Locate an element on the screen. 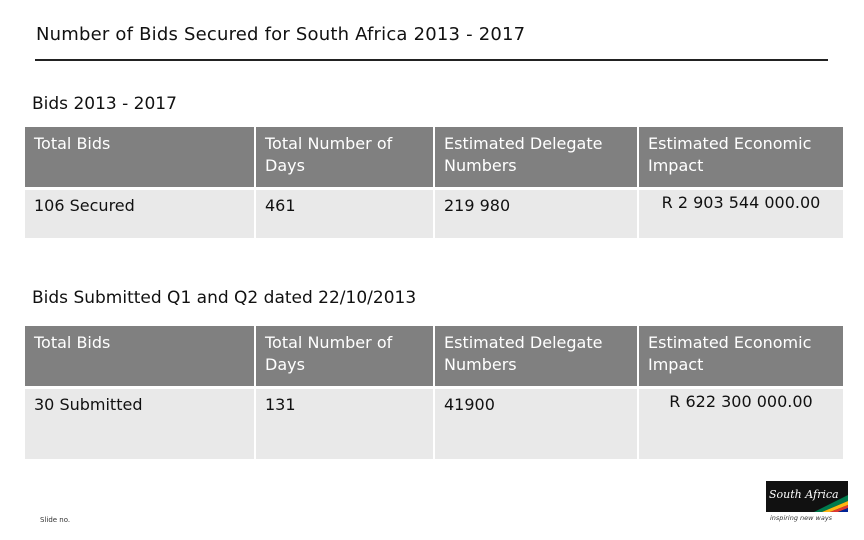 The height and width of the screenshot is (540, 864). south-africa-logo: South Africa inspiring new ways is located at coordinates (807, 502).